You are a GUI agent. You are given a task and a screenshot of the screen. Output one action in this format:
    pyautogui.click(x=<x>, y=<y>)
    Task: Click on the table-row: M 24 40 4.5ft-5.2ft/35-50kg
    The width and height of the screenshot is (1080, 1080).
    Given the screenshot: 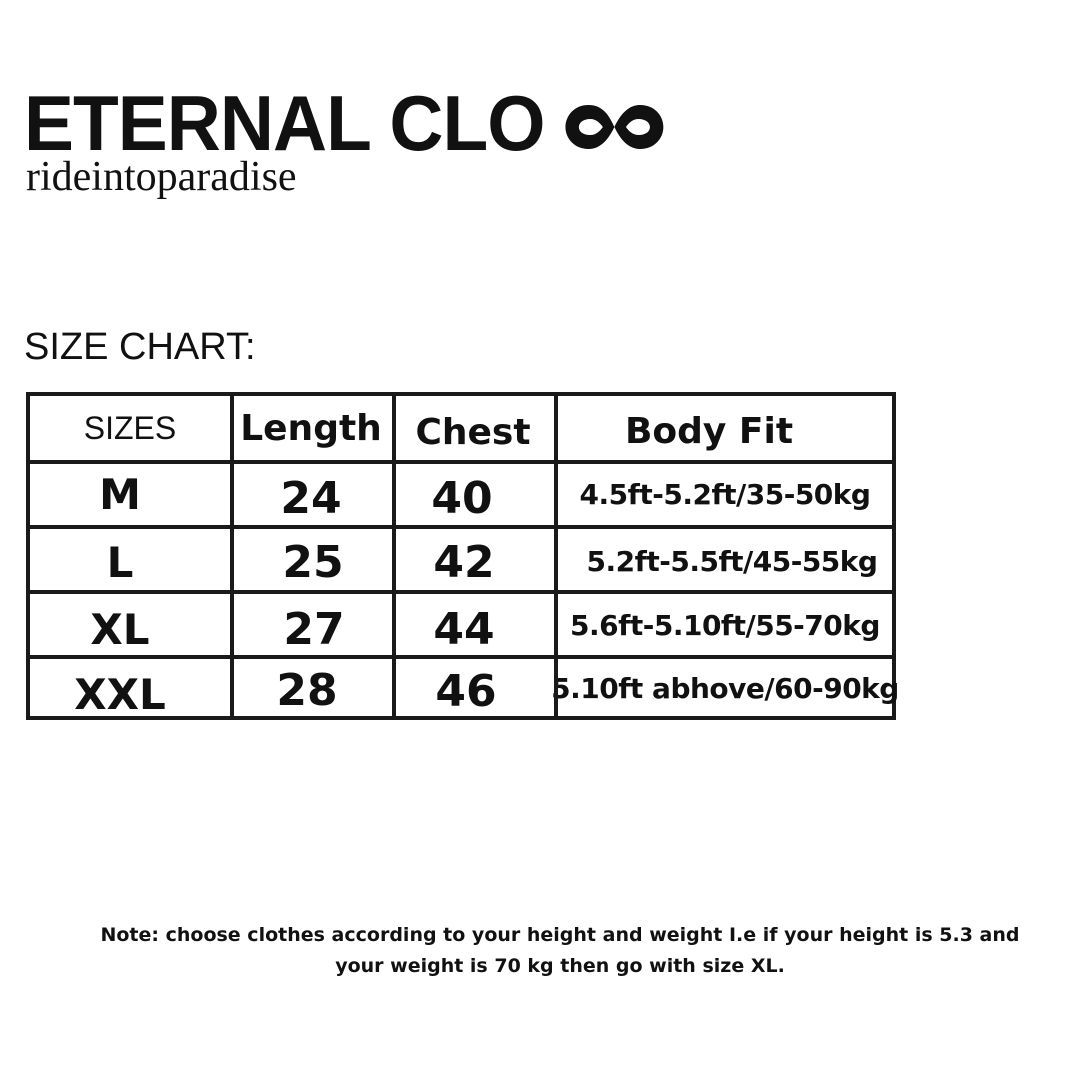 What is the action you would take?
    pyautogui.click(x=461, y=494)
    